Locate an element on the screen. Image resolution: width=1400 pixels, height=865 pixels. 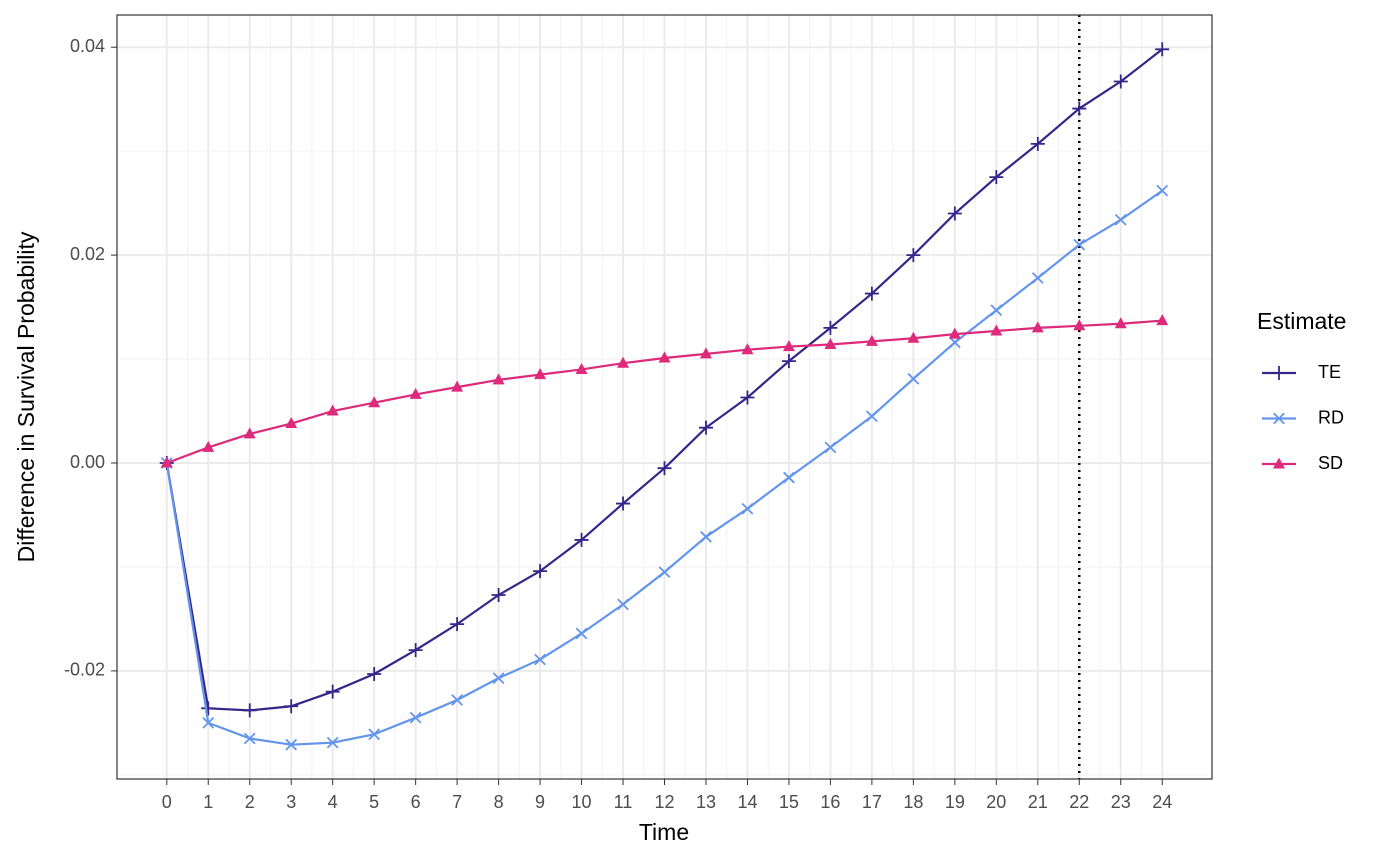
x-tick-label: 15 is located at coordinates (789, 802).